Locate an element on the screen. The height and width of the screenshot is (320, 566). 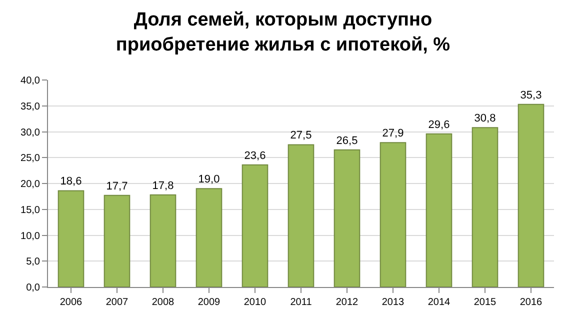
y-tick-label: 25,0 is located at coordinates (30, 158).